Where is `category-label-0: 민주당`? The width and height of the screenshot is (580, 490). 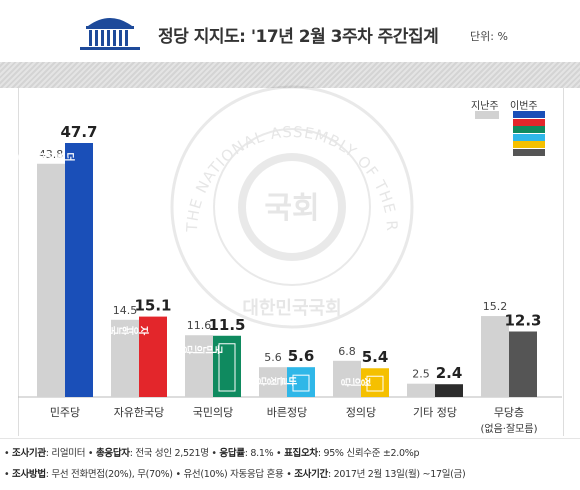
category-label-0: 민주당 is located at coordinates (65, 412).